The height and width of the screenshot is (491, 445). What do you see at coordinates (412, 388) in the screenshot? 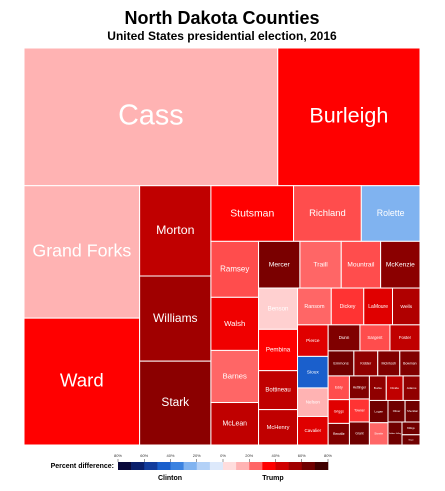
I see `county-label: Adams` at bounding box center [412, 388].